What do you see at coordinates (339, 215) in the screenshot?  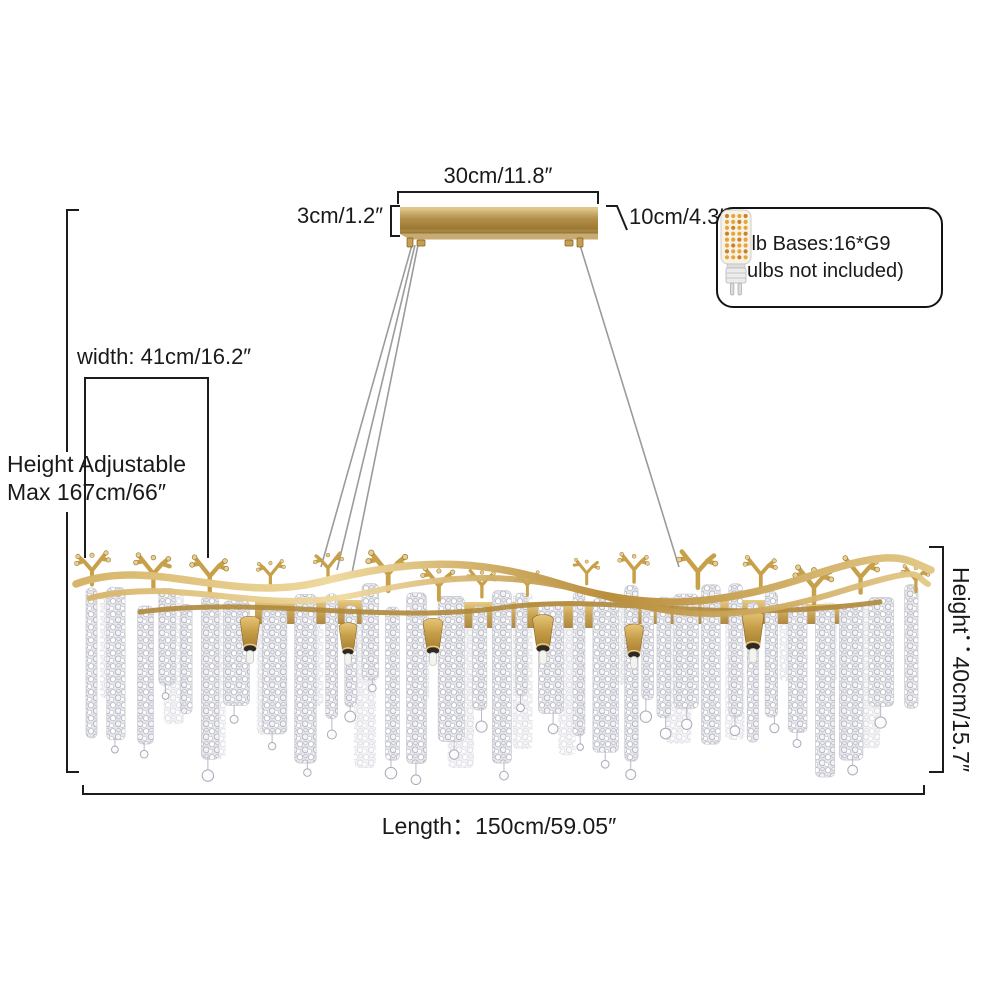 I see `canopy-thickness-label: 3cm/1.2″` at bounding box center [339, 215].